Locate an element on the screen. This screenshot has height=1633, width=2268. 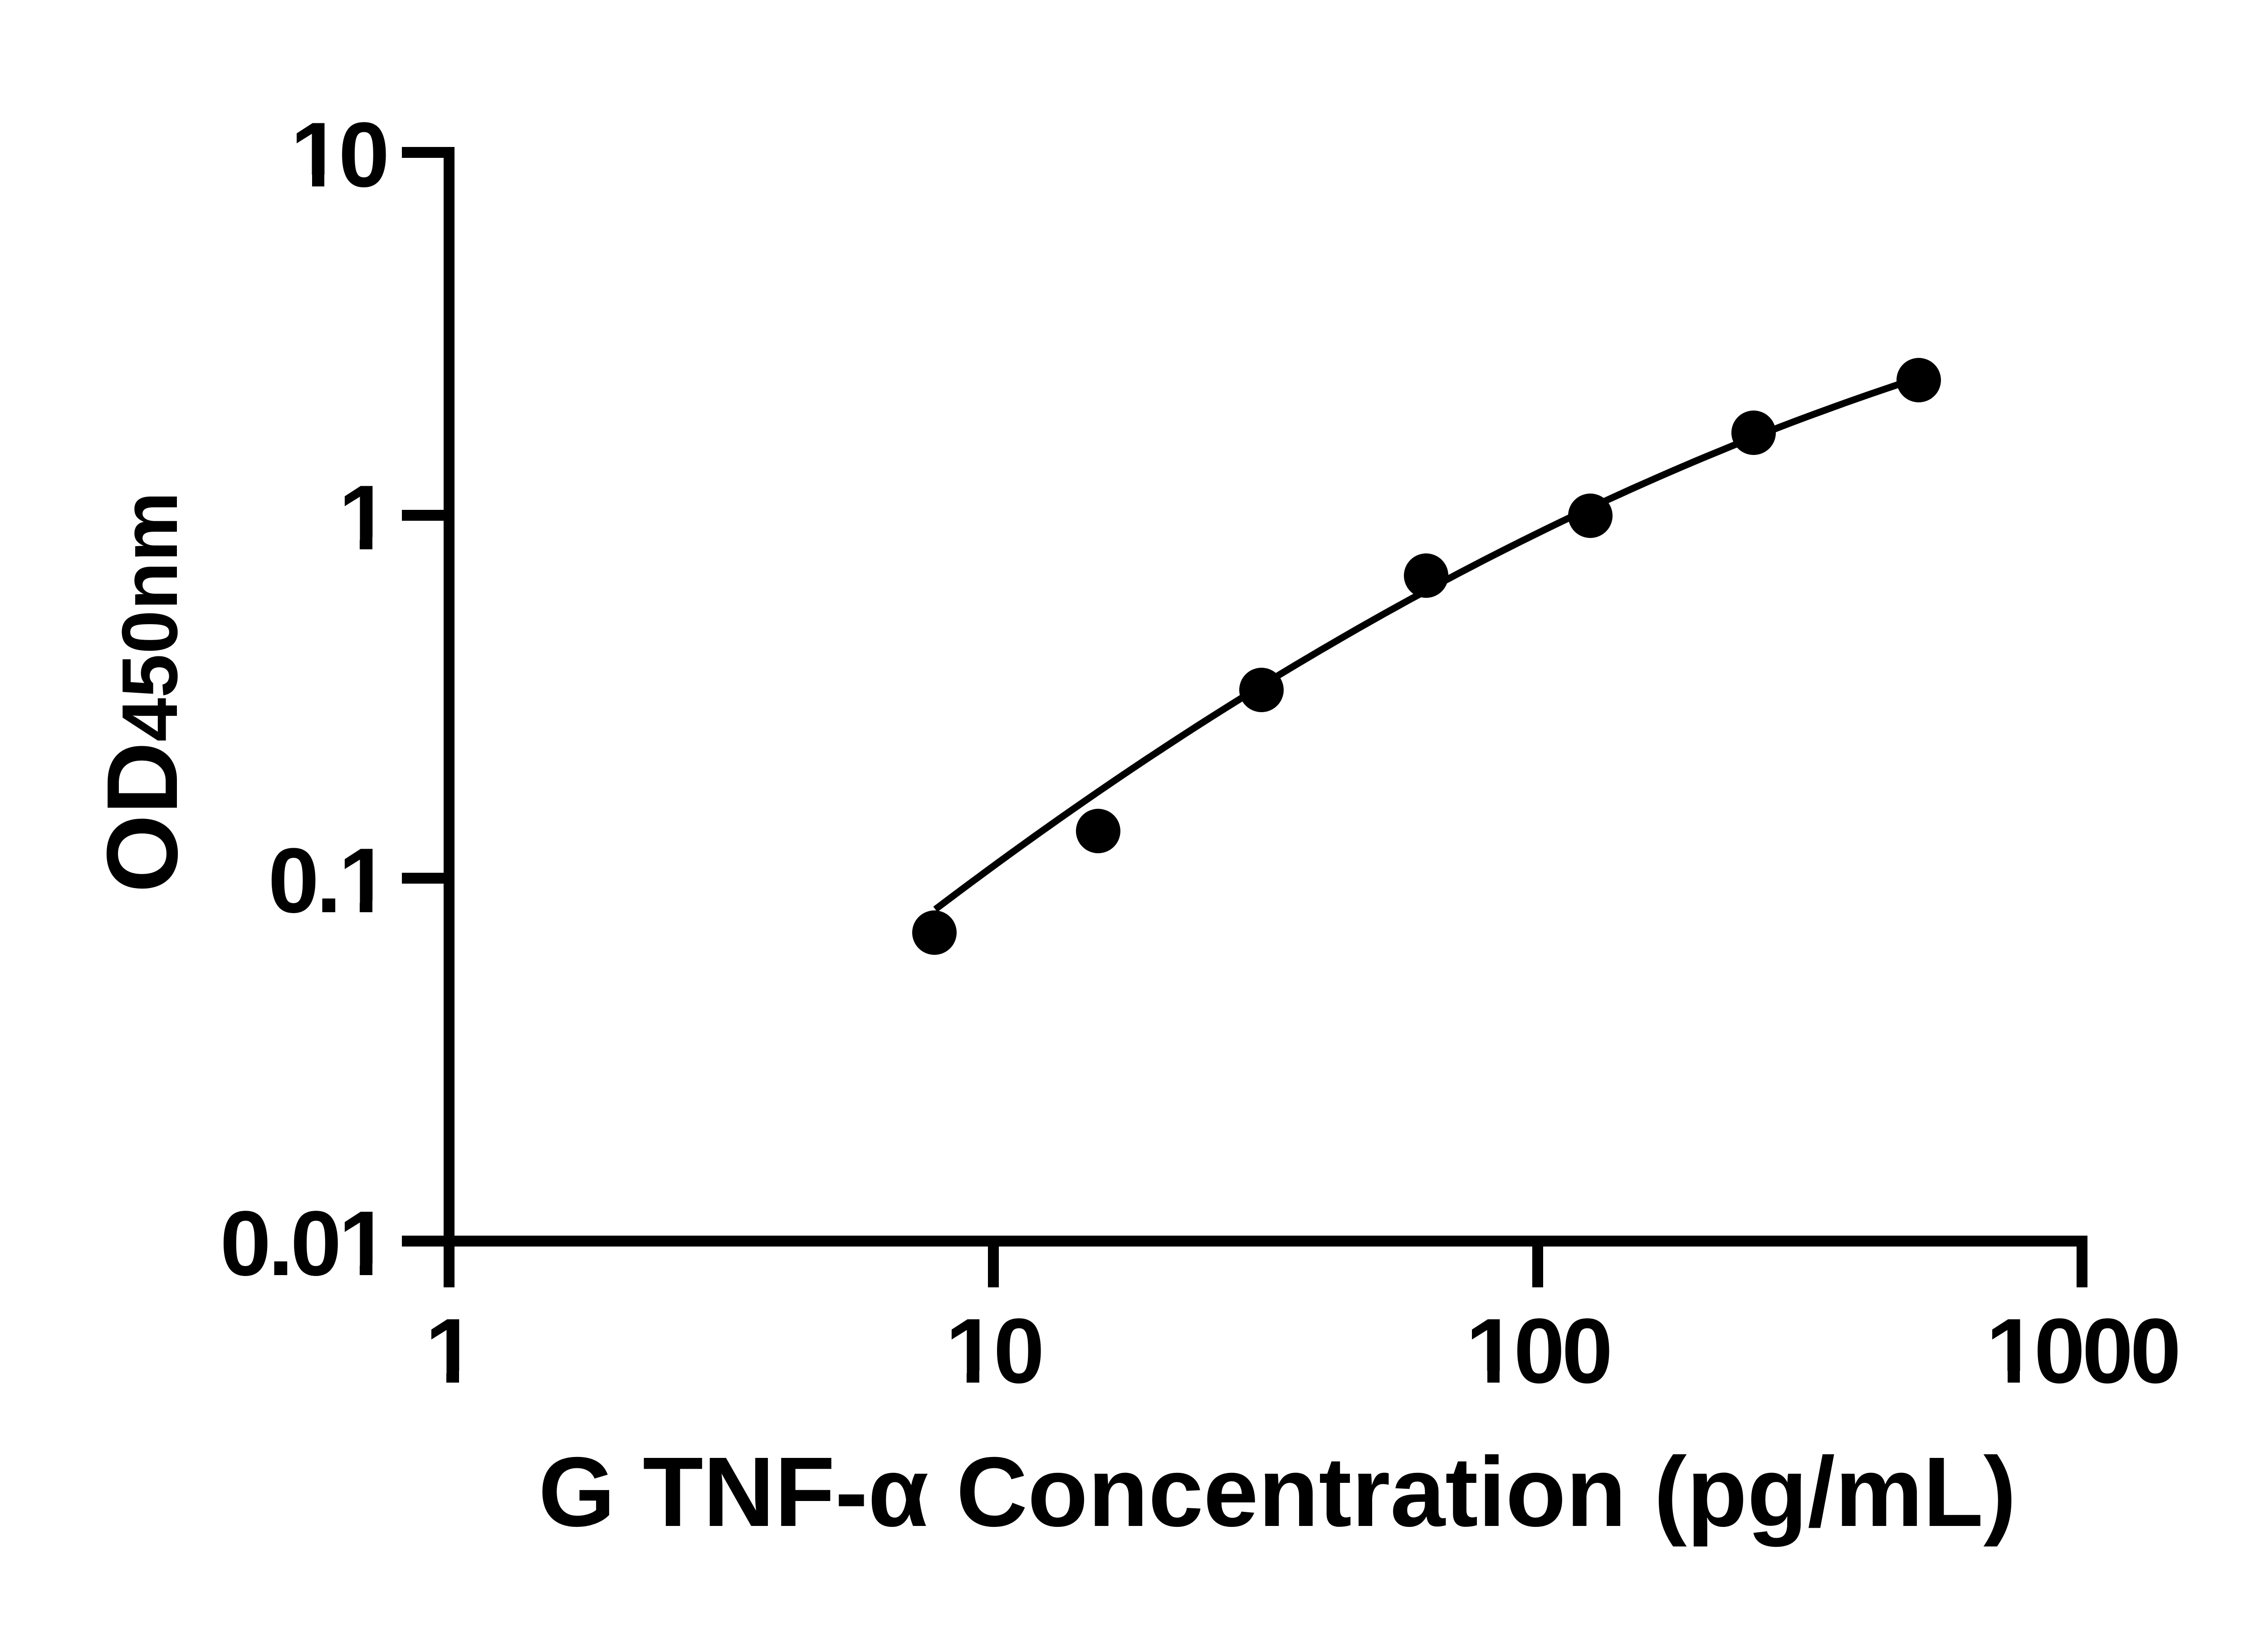
svg-text: 0.01 is located at coordinates (304, 1243).